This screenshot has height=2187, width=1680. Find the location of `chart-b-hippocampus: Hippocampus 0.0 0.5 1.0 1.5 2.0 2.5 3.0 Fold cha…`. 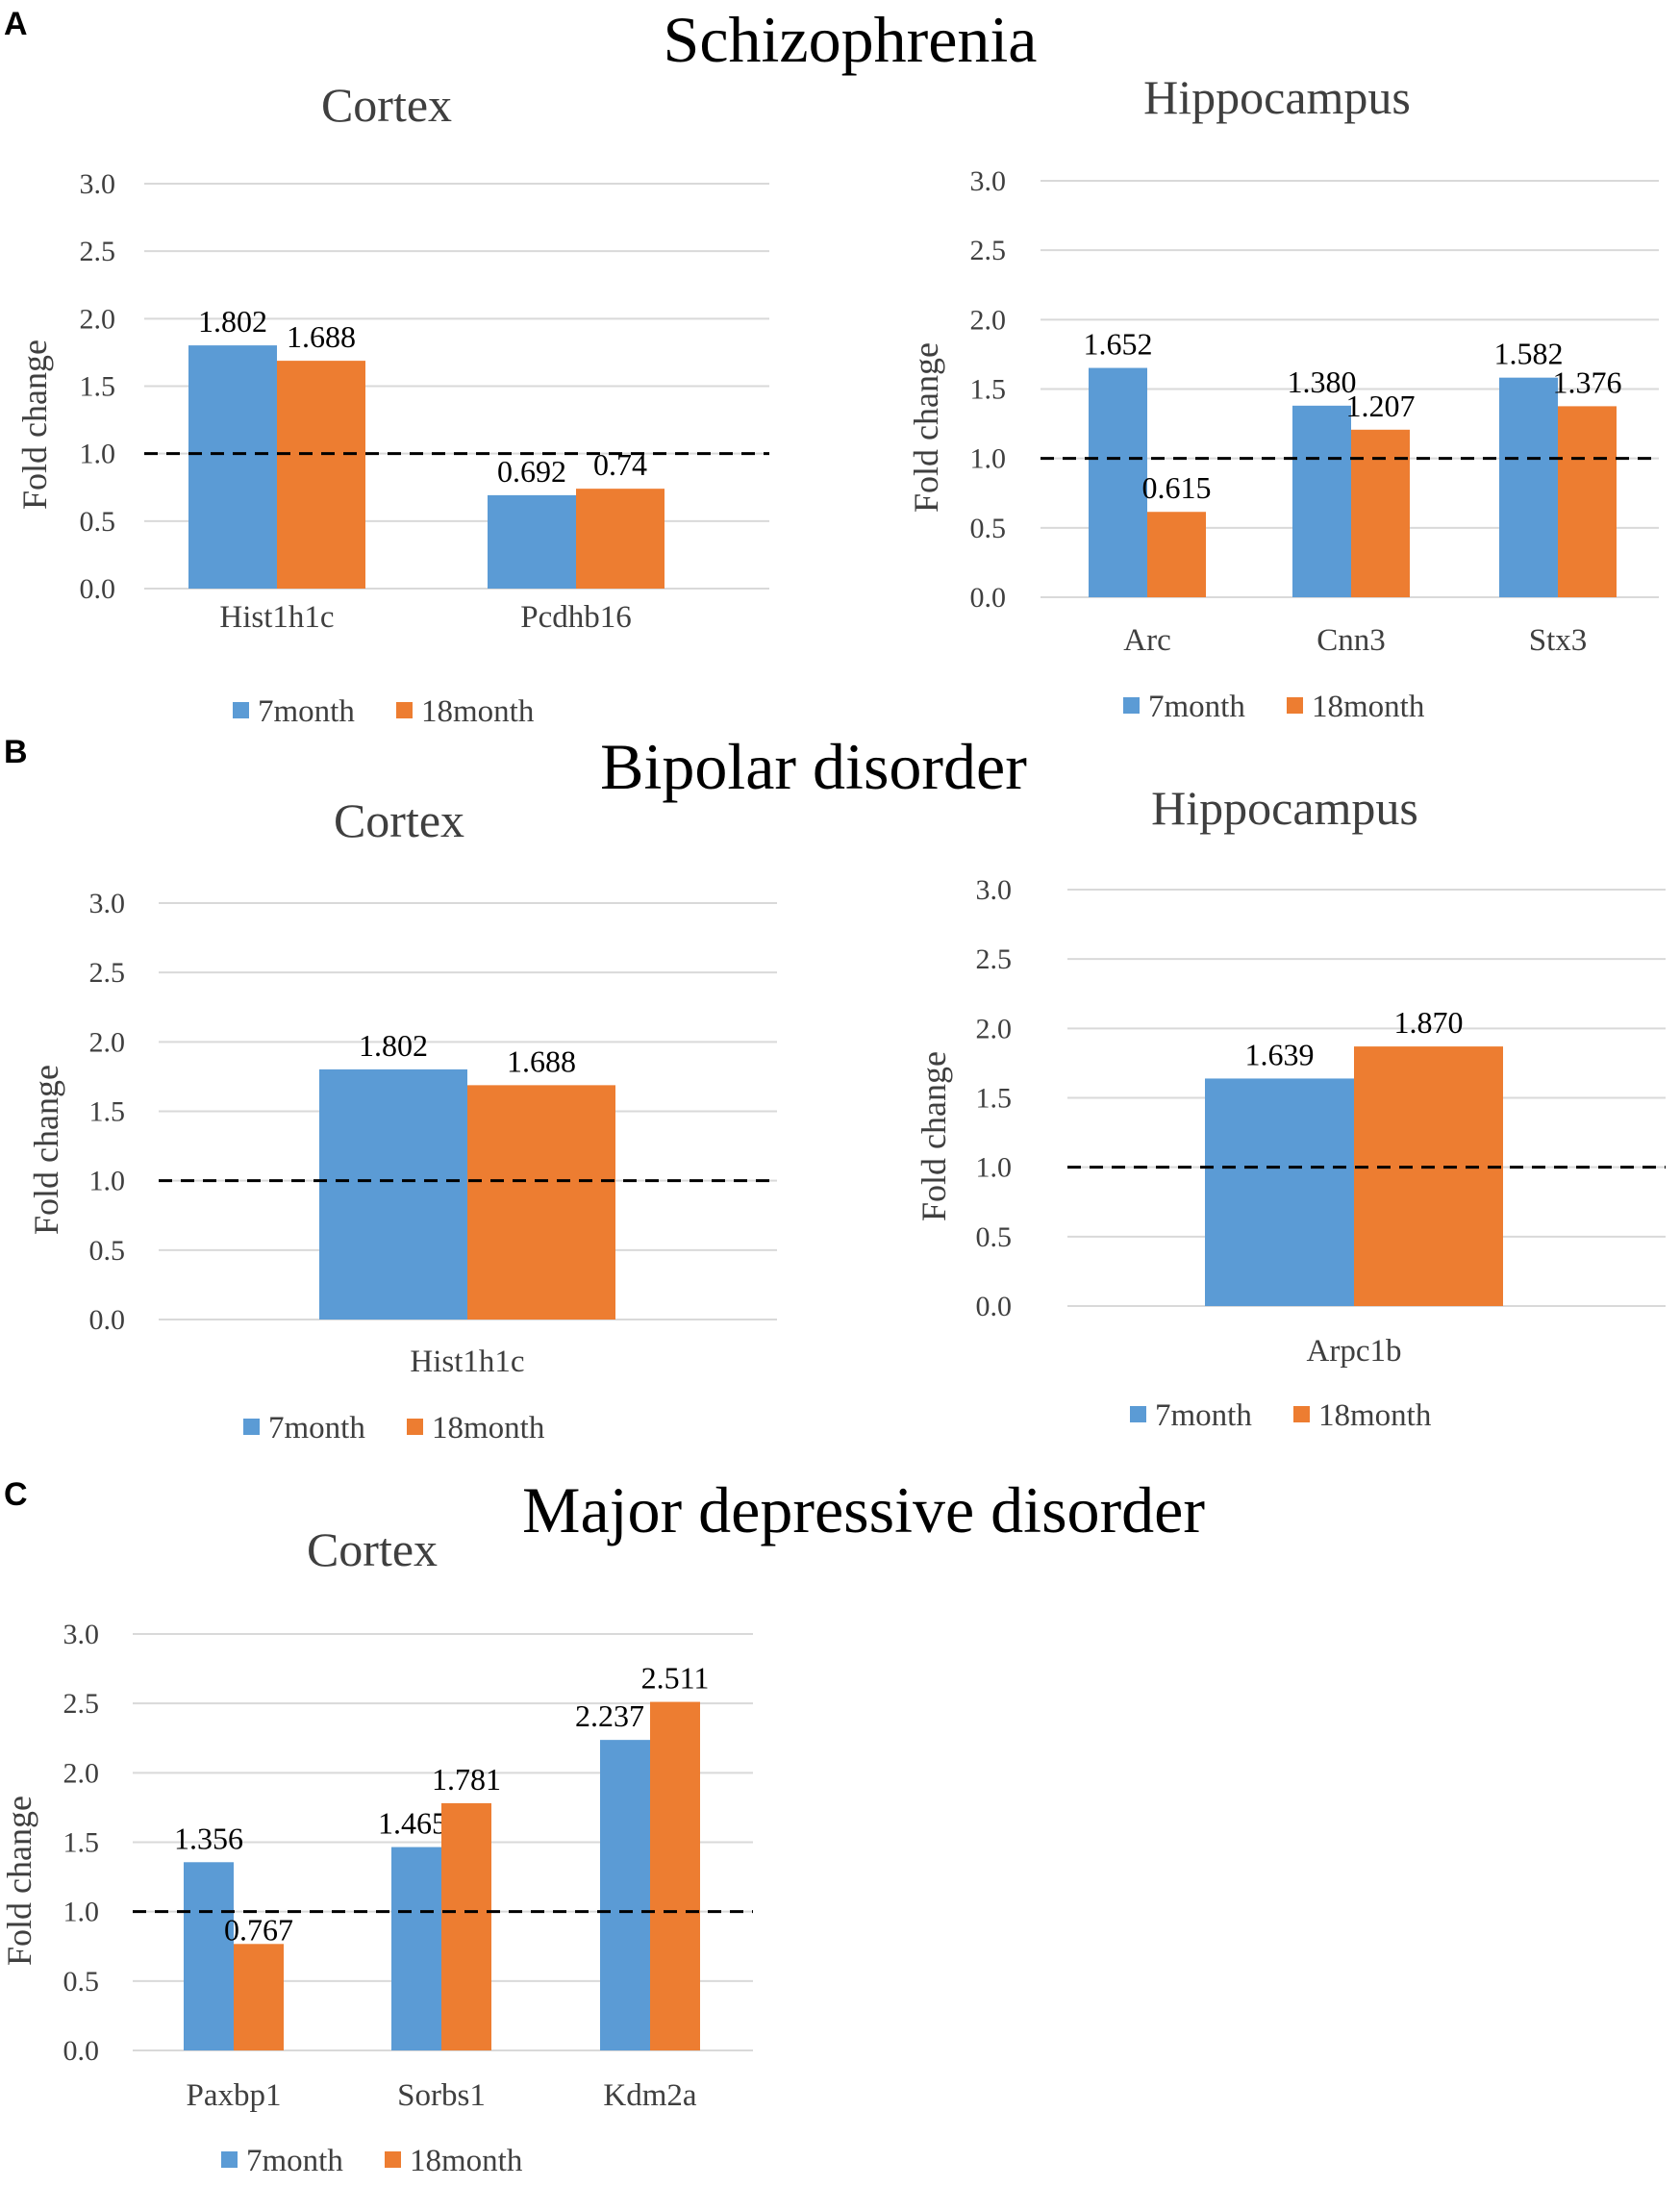

chart-b-hippocampus: Hippocampus 0.0 0.5 1.0 1.5 2.0 2.5 3.0 Fold cha… is located at coordinates (1290, 1107).